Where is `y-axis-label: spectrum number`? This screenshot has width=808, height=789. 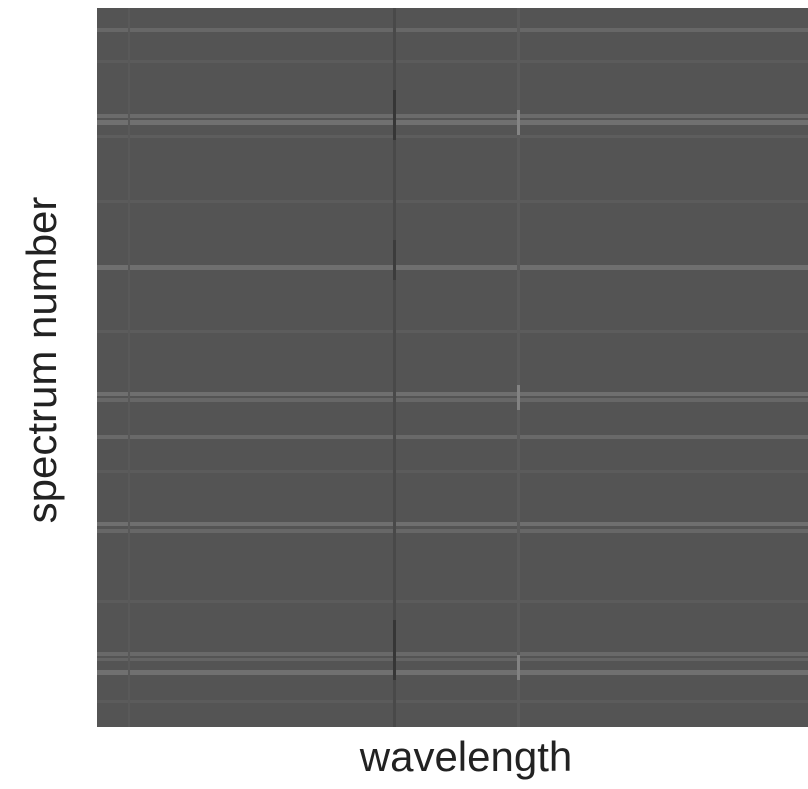
y-axis-label: spectrum number is located at coordinates (41, 360).